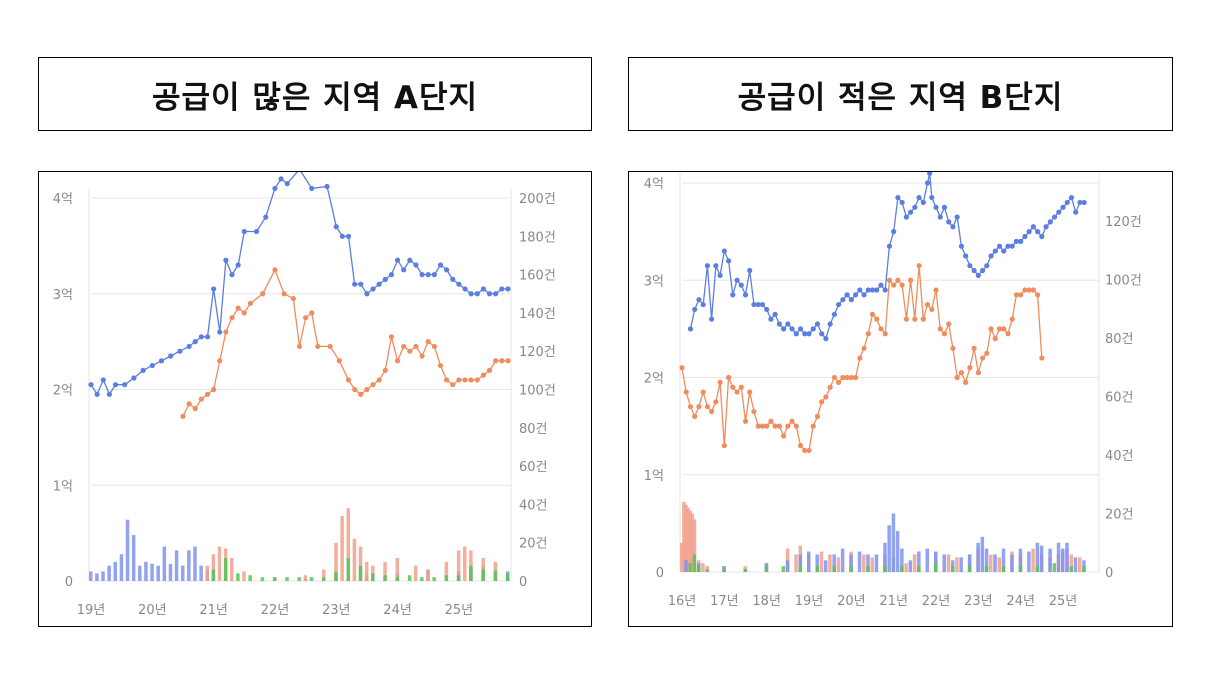 The height and width of the screenshot is (684, 1216). I want to click on x-tick-label: 24년, so click(1020, 601).